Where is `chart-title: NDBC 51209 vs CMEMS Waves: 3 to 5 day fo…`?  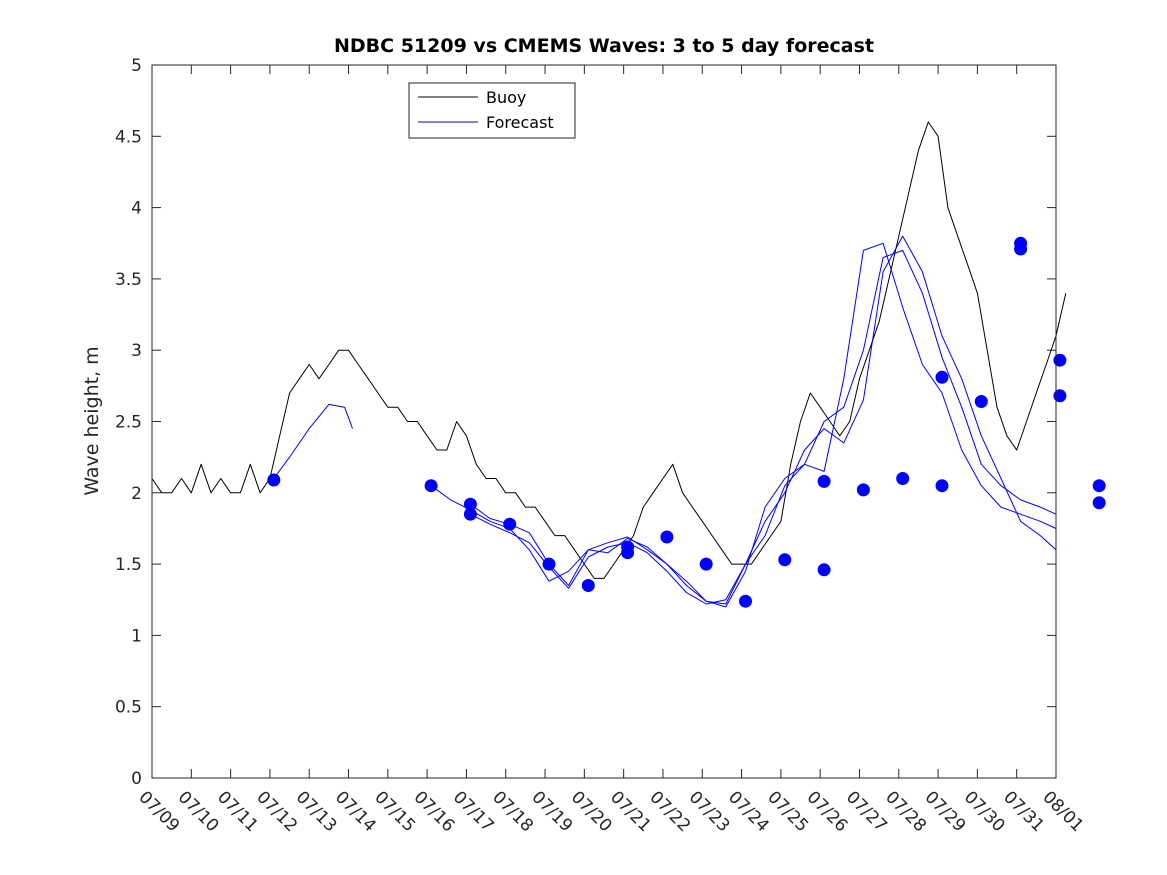 chart-title: NDBC 51209 vs CMEMS Waves: 3 to 5 day fo… is located at coordinates (604, 46).